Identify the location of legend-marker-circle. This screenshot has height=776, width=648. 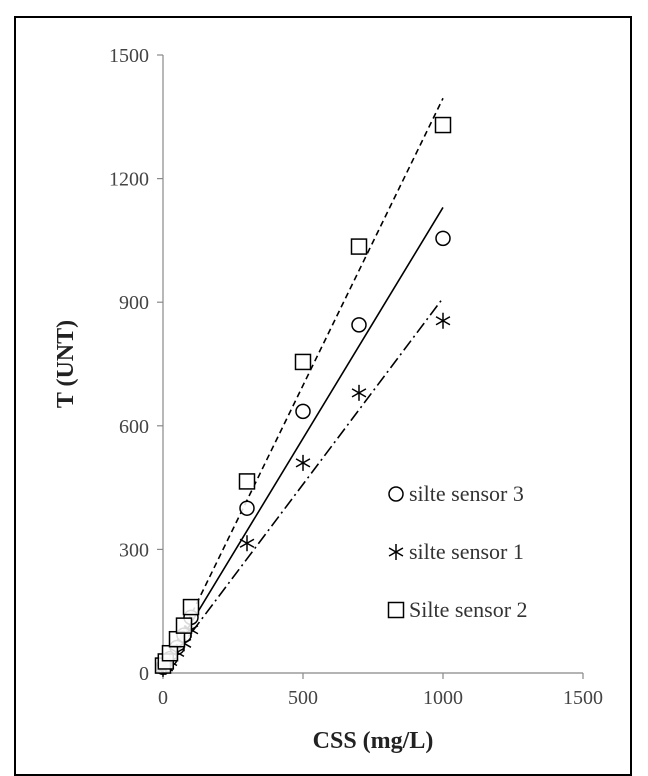
(396, 494).